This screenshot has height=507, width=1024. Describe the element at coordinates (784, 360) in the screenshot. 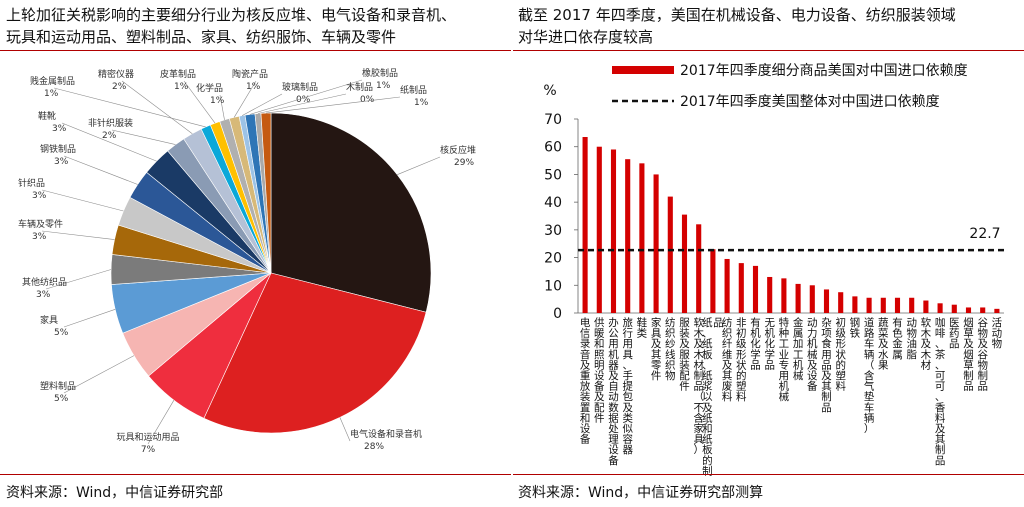

I see `x-category-label-item-14: 特种工业专用机械` at that location.